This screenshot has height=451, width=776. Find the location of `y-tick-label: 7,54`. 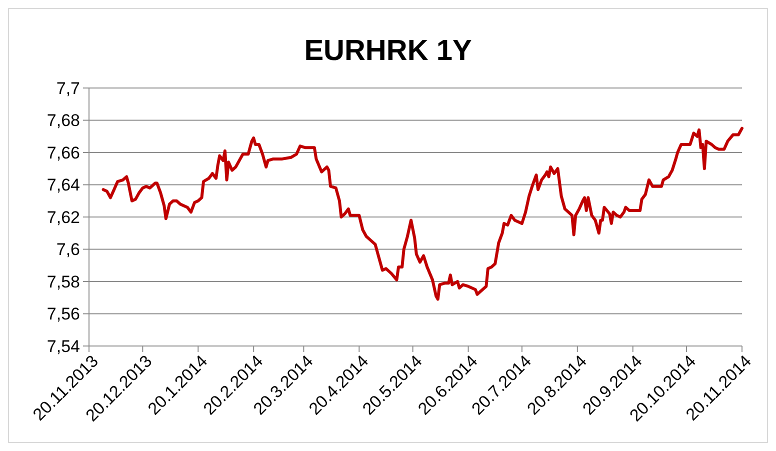

y-tick-label: 7,54 is located at coordinates (63, 346).